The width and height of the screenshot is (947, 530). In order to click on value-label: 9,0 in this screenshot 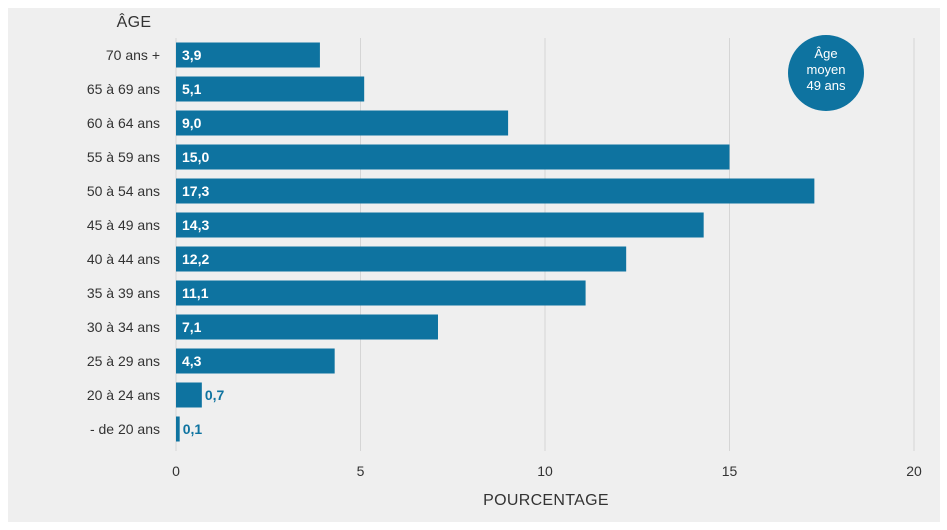, I will do `click(192, 123)`.